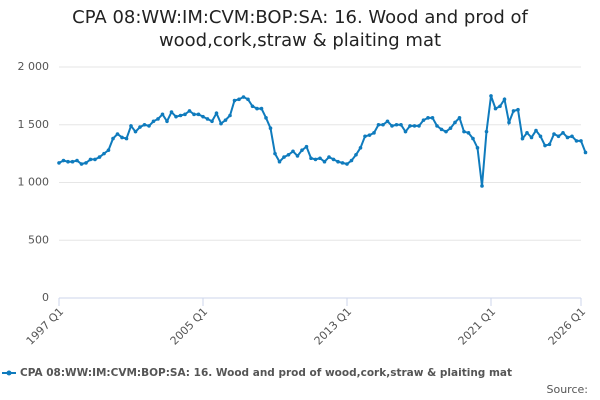 The width and height of the screenshot is (600, 400). Describe the element at coordinates (38, 239) in the screenshot. I see `y-tick-label: 500` at that location.